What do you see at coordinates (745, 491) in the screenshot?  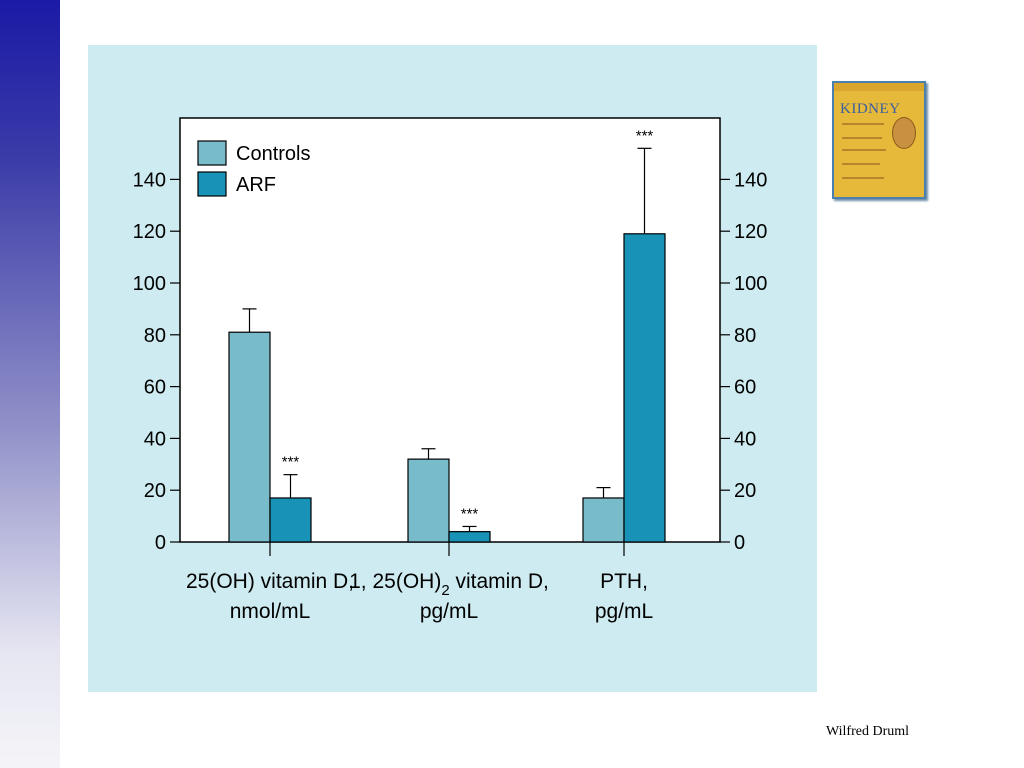 I see `y-tick-label-right: 20` at bounding box center [745, 491].